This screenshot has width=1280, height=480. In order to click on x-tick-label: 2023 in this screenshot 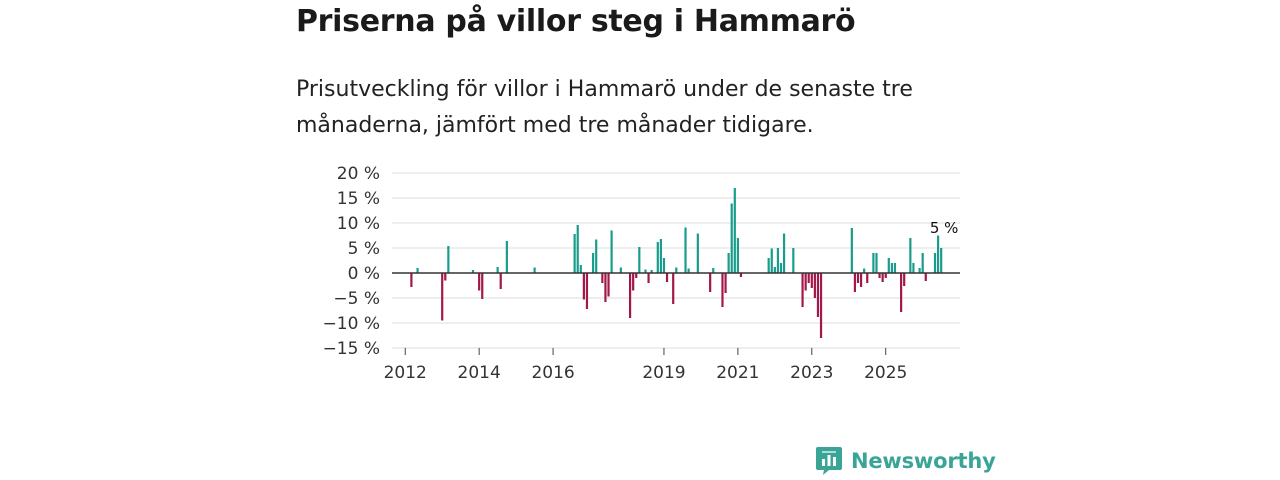, I will do `click(811, 373)`.